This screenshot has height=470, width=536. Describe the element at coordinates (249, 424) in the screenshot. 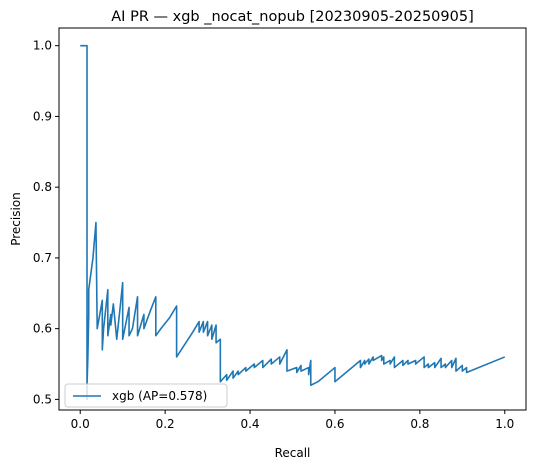

I see `x-tick-label: 0.4` at that location.